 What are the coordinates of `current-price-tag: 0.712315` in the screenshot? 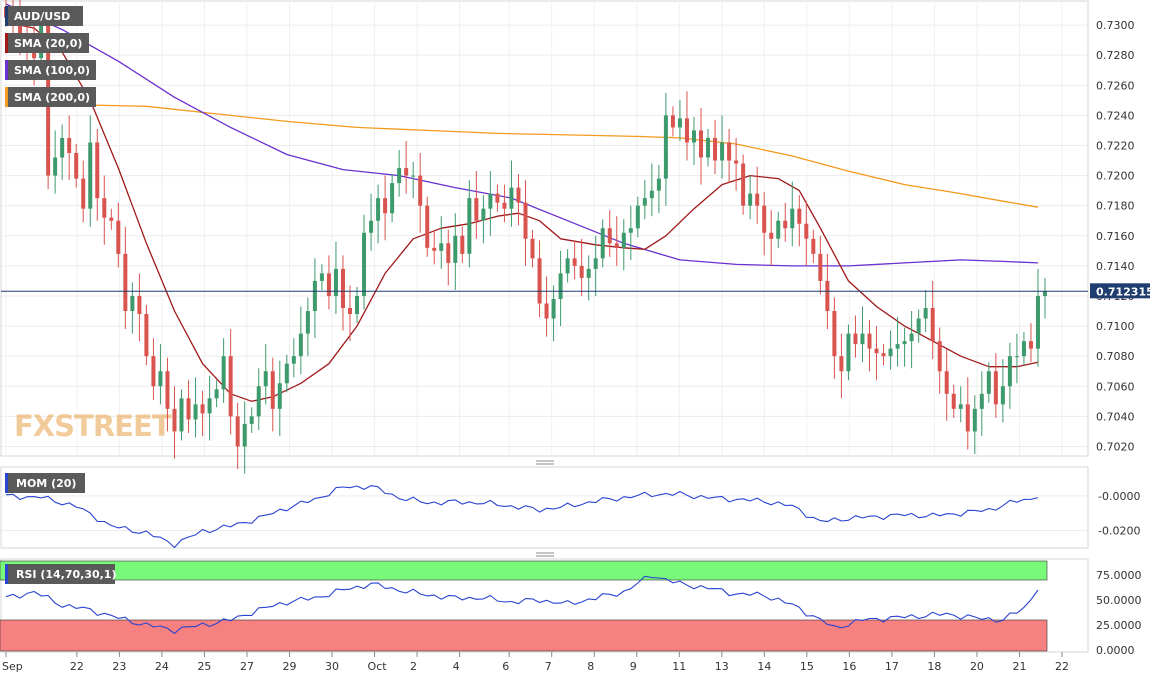 It's located at (1122, 291).